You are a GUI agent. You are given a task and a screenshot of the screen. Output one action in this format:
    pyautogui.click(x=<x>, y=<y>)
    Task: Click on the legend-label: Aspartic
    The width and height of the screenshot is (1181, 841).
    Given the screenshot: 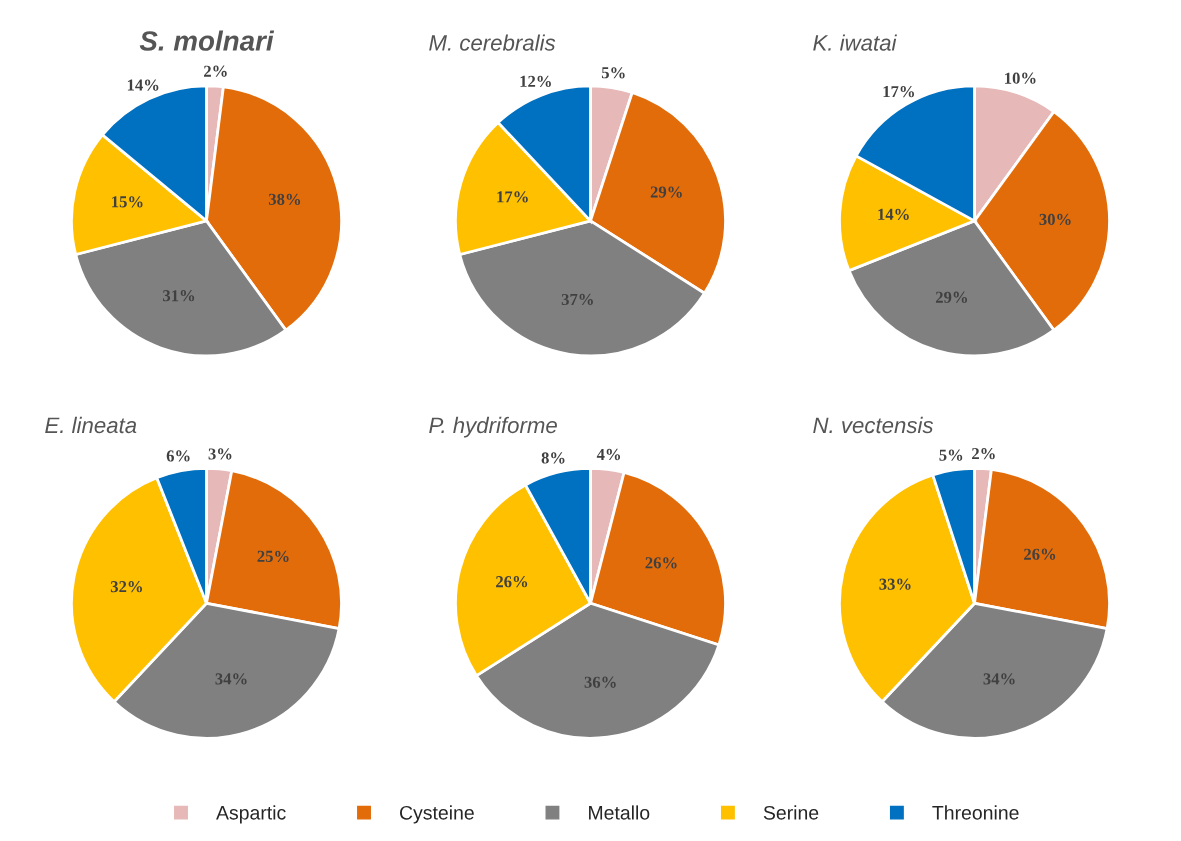 What is the action you would take?
    pyautogui.click(x=251, y=814)
    